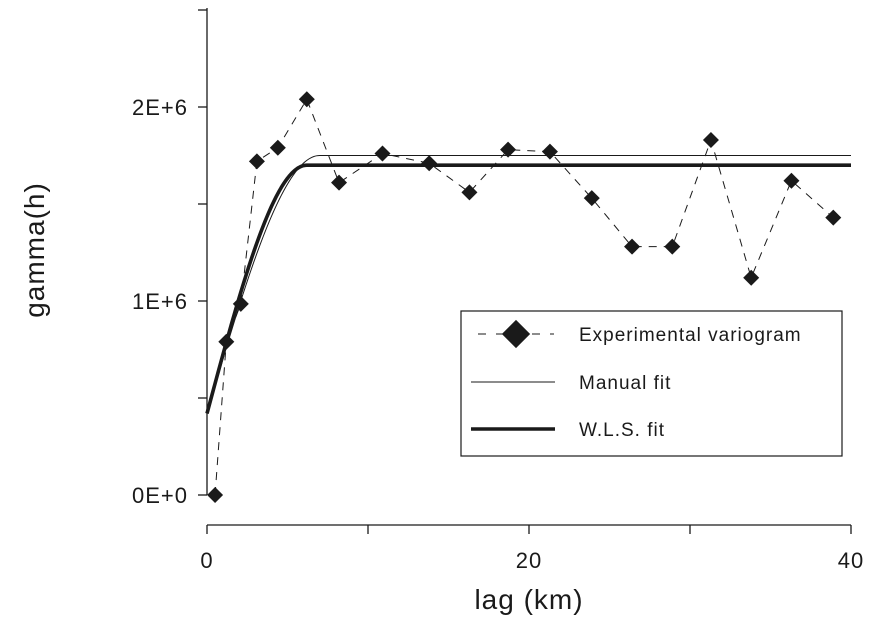 The height and width of the screenshot is (619, 869). Describe the element at coordinates (160, 495) in the screenshot. I see `y-tick-label: 0E+0` at that location.